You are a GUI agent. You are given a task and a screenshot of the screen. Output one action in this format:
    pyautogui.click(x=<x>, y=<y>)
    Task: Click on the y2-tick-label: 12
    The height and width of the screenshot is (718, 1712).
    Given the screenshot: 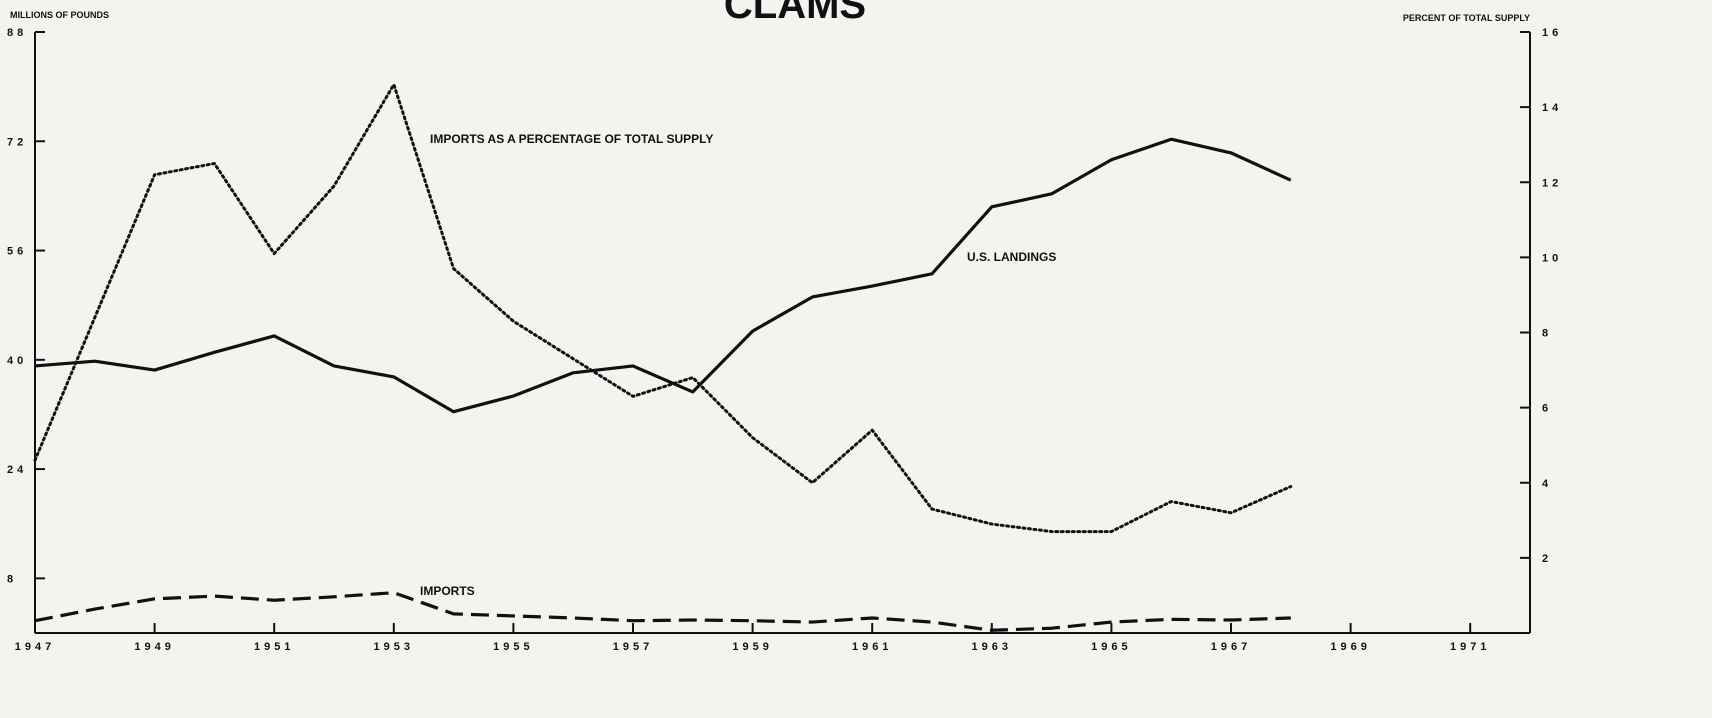 What is the action you would take?
    pyautogui.click(x=1552, y=183)
    